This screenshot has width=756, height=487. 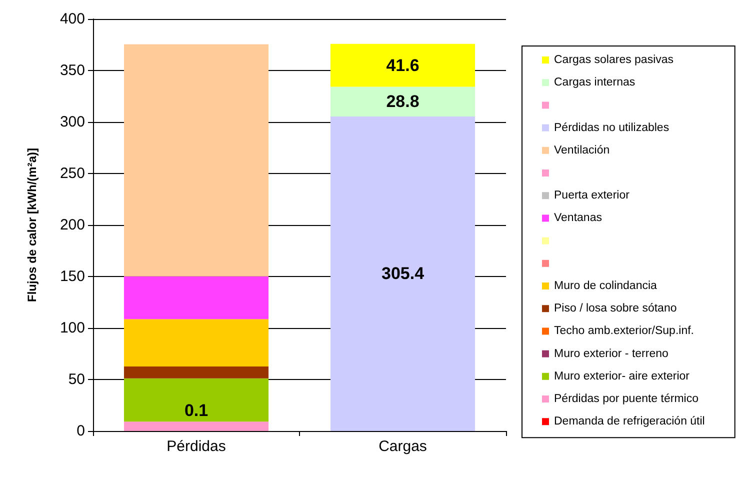 What do you see at coordinates (629, 422) in the screenshot?
I see `legend-label: Demanda de refrigeración útil` at bounding box center [629, 422].